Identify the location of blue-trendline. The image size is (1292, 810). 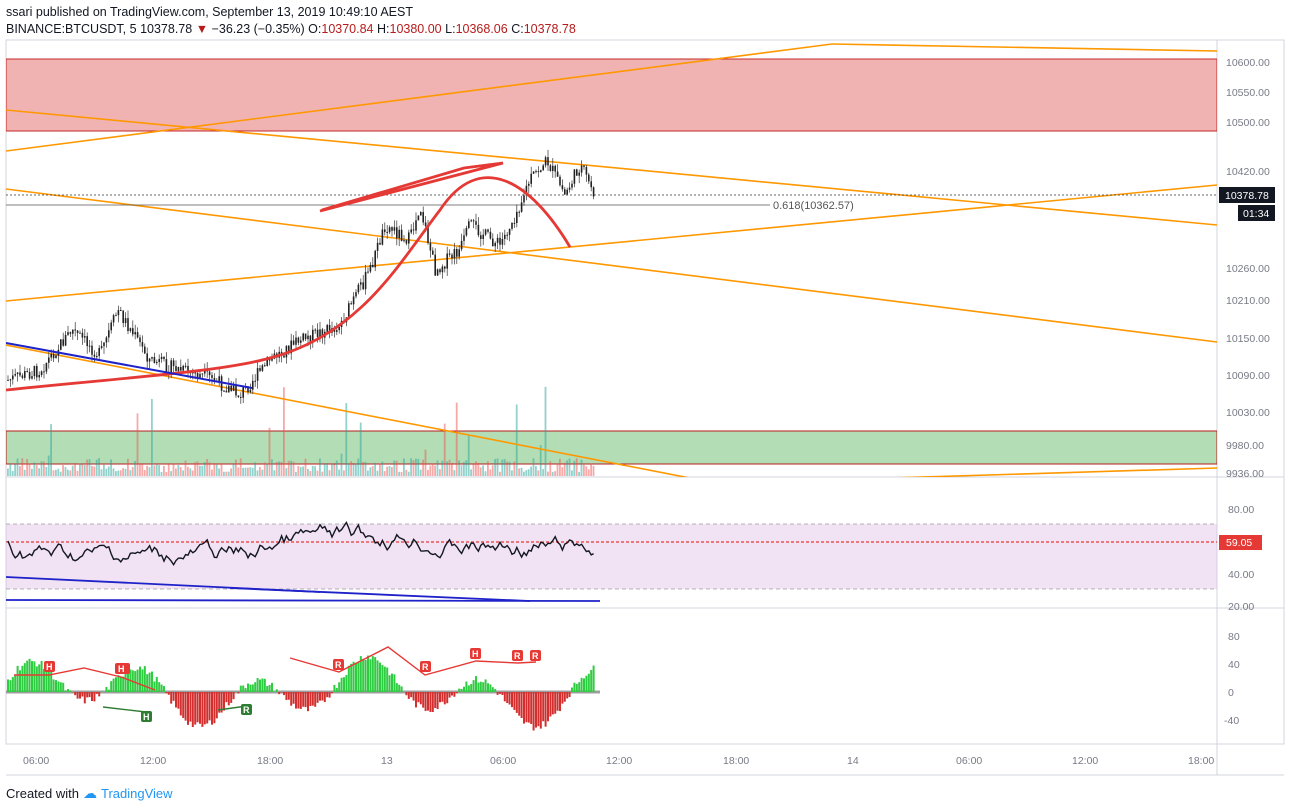
(129, 365).